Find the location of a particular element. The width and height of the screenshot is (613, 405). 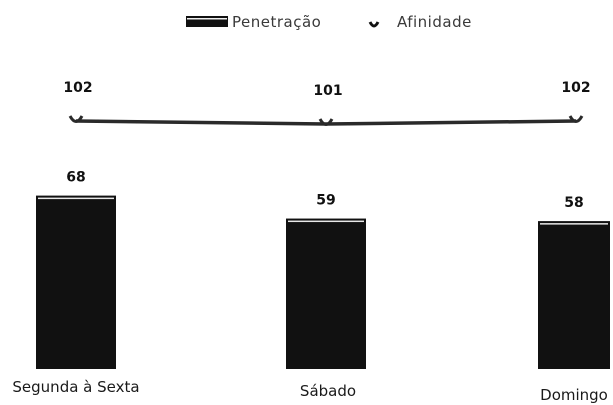

legend-marker-afinidade is located at coordinates (374, 24).